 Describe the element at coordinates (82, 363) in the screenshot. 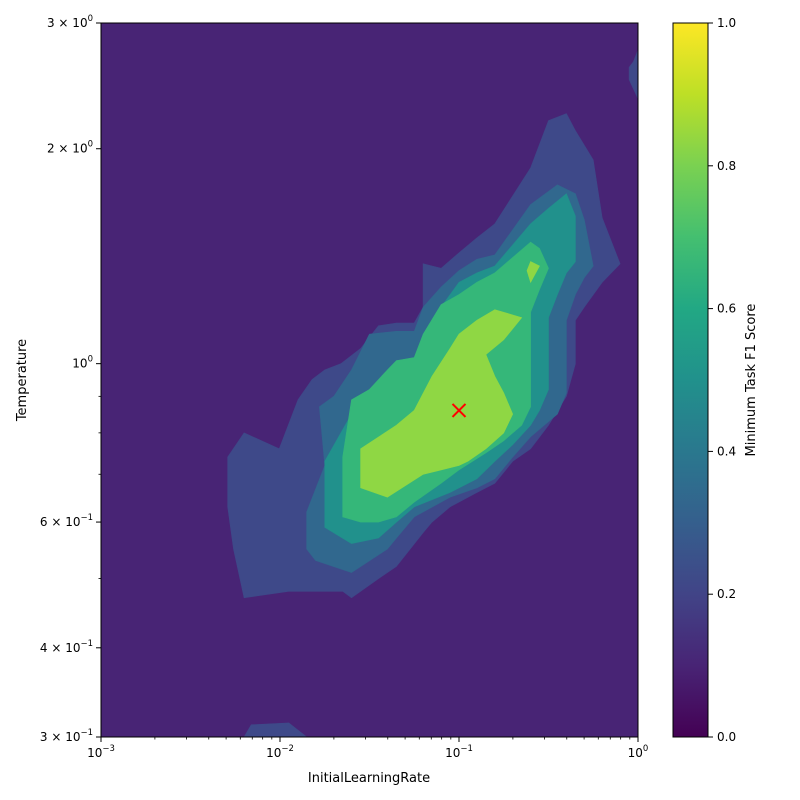

I see `y-tick-label: 100` at that location.